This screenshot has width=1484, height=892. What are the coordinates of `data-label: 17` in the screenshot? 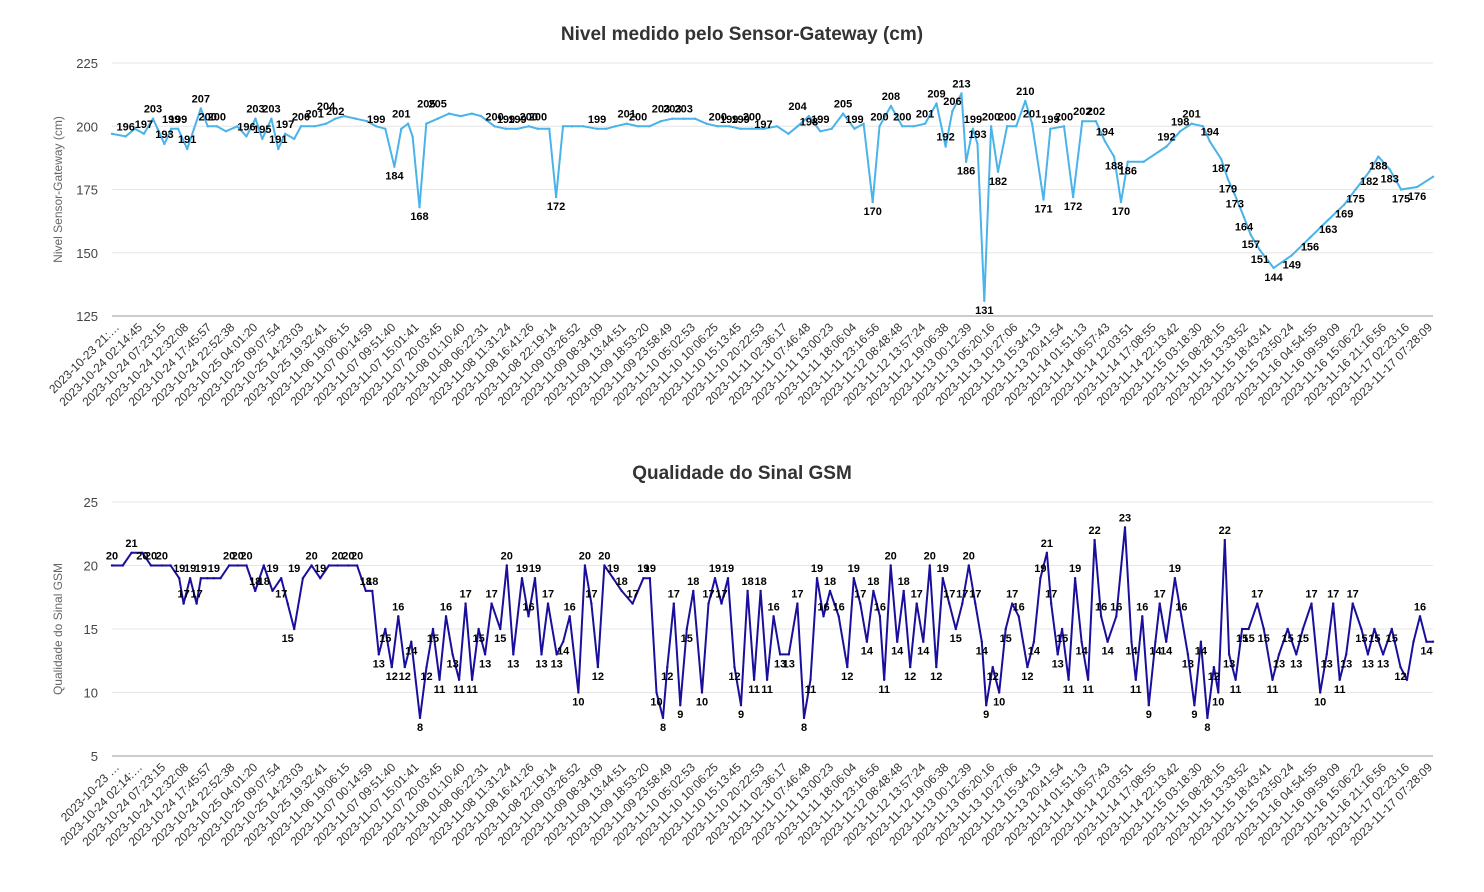 It's located at (1311, 595).